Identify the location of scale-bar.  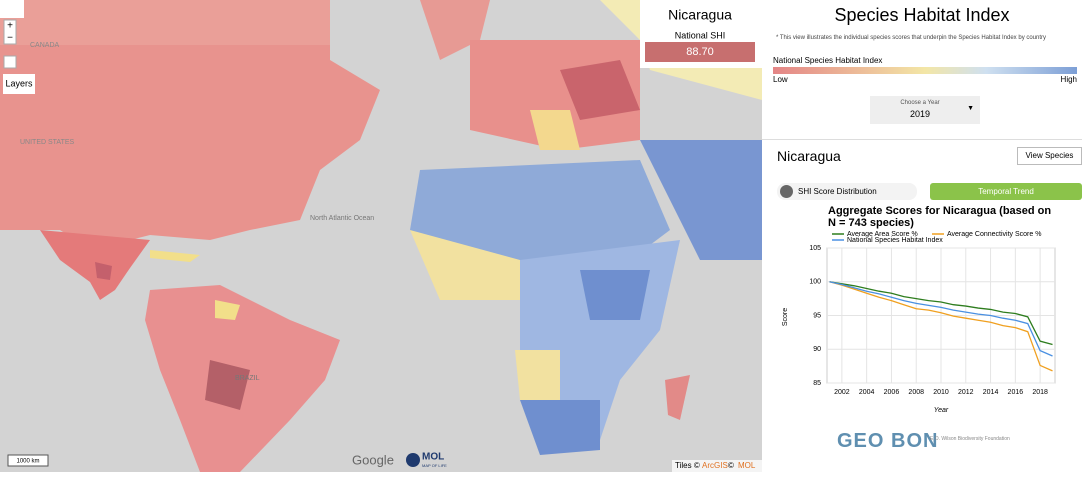
(28, 460).